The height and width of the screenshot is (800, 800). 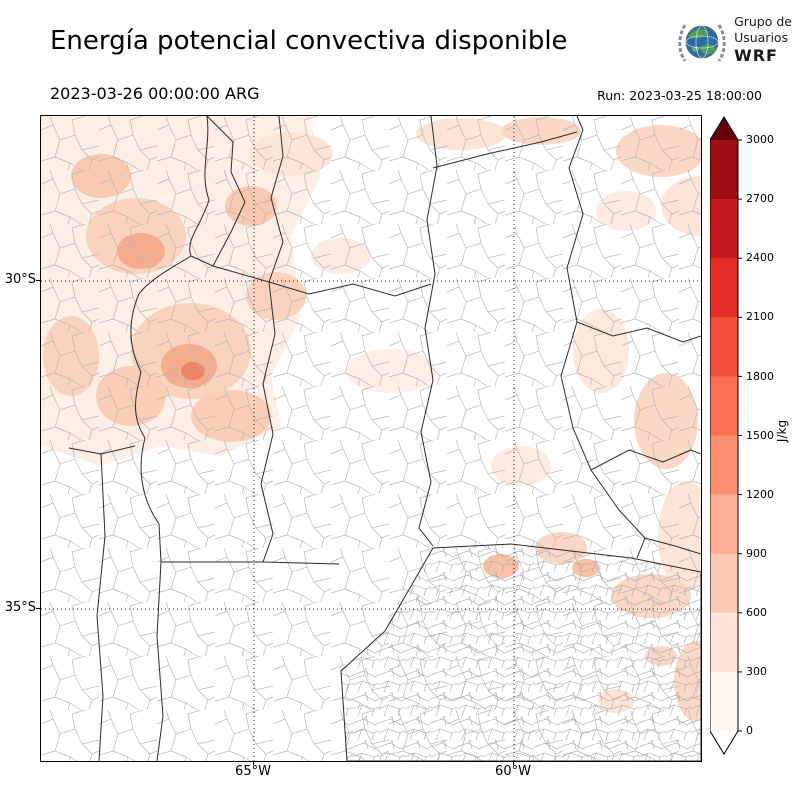 I want to click on wrf-globe-icon, so click(x=702, y=43).